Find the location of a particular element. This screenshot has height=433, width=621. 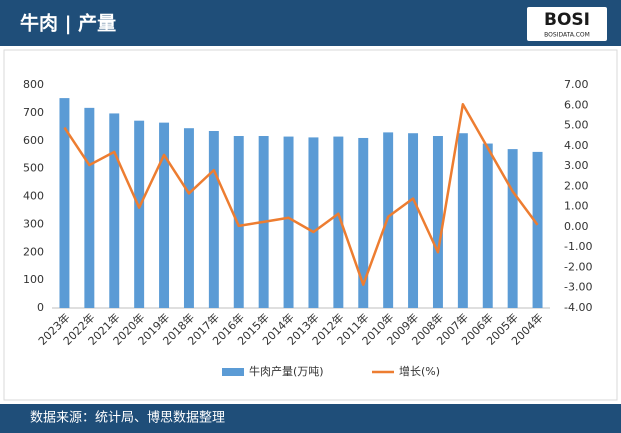

y2-tick-label: -4.00 is located at coordinates (578, 307).